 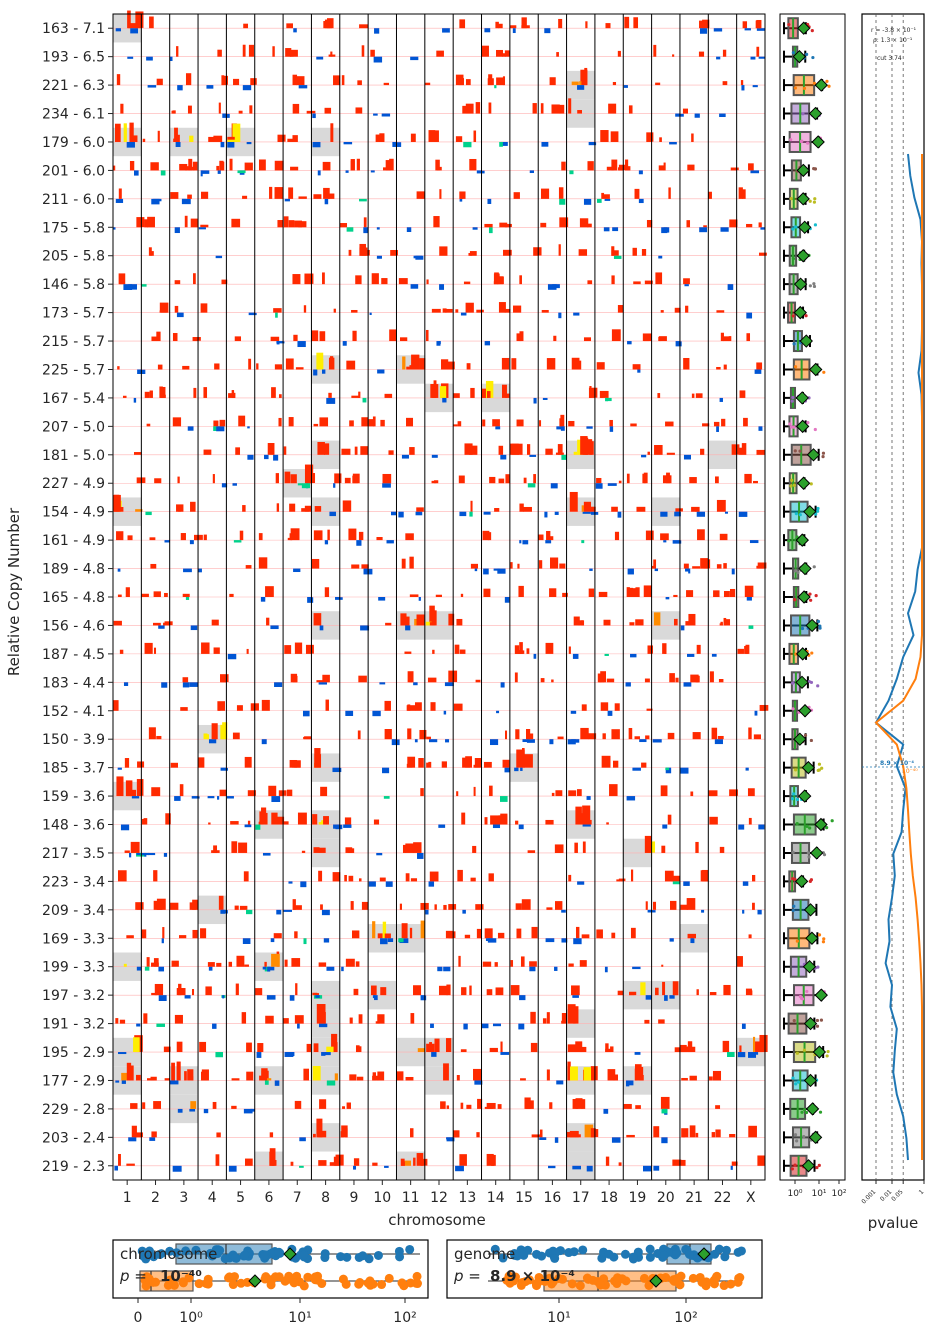 I want to click on pvalue-annotation-cut: cut 3.74, so click(x=889, y=58).